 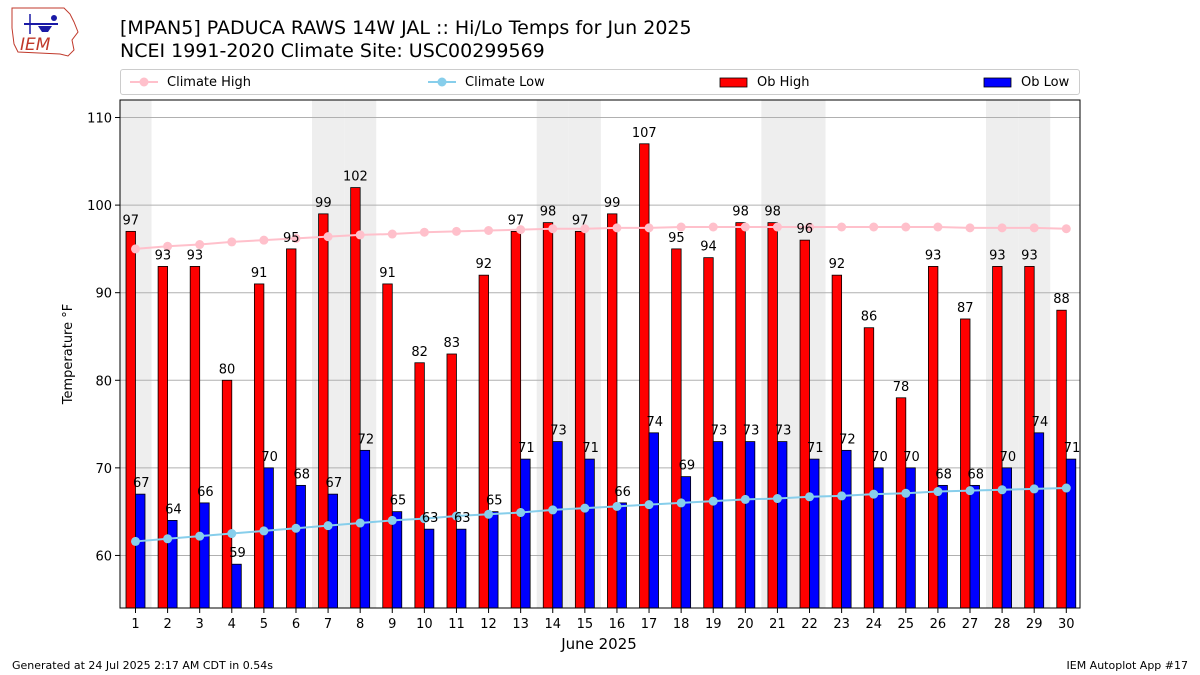 What do you see at coordinates (1066, 624) in the screenshot?
I see `x-tick-label: 30` at bounding box center [1066, 624].